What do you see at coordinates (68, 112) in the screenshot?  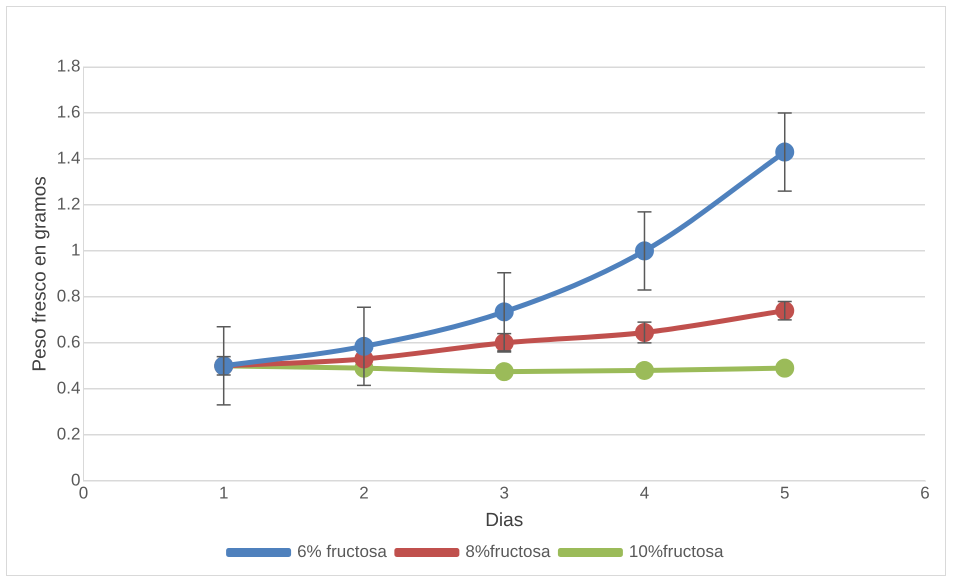 I see `y-tick-label: 1.6` at bounding box center [68, 112].